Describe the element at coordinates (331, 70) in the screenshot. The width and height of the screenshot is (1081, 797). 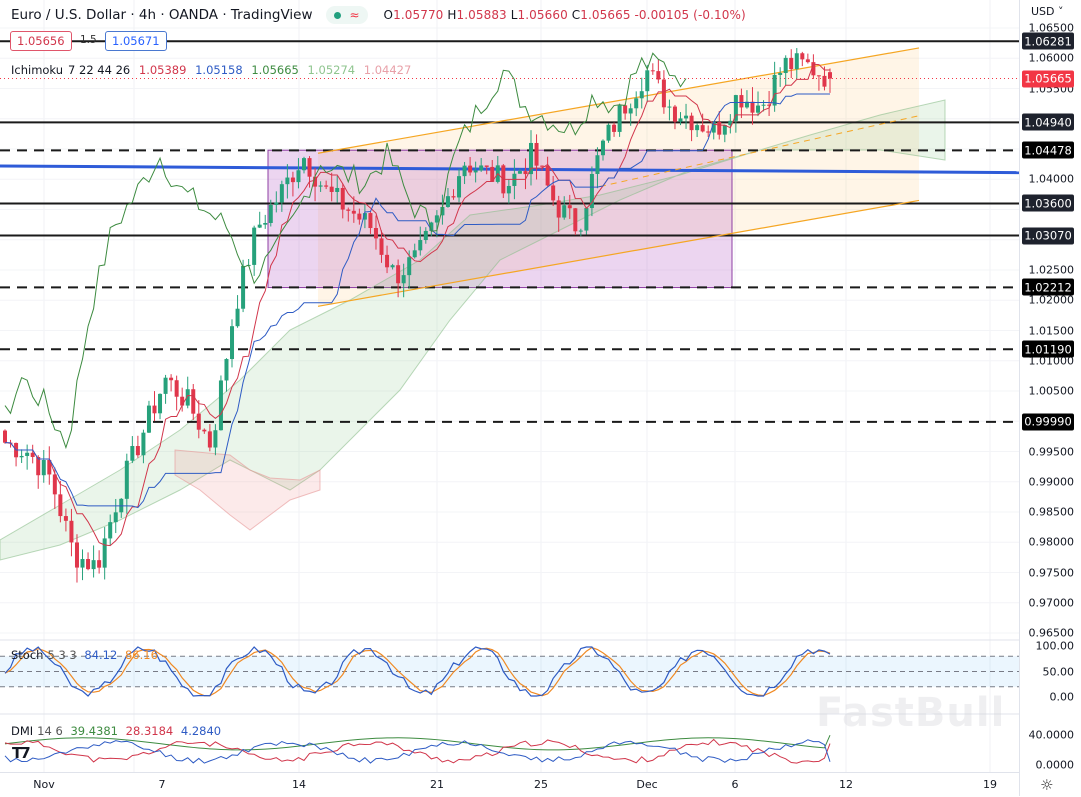
I see `ichimoku-span-a: 1.05274` at that location.